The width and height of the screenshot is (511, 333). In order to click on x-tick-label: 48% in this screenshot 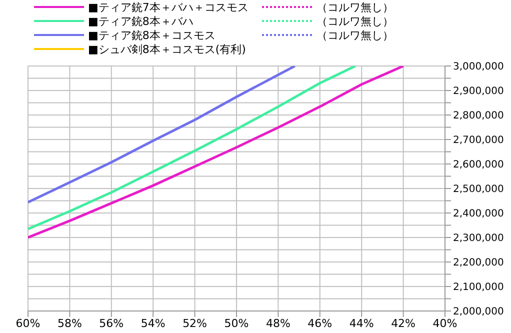, I will do `click(278, 323)`.